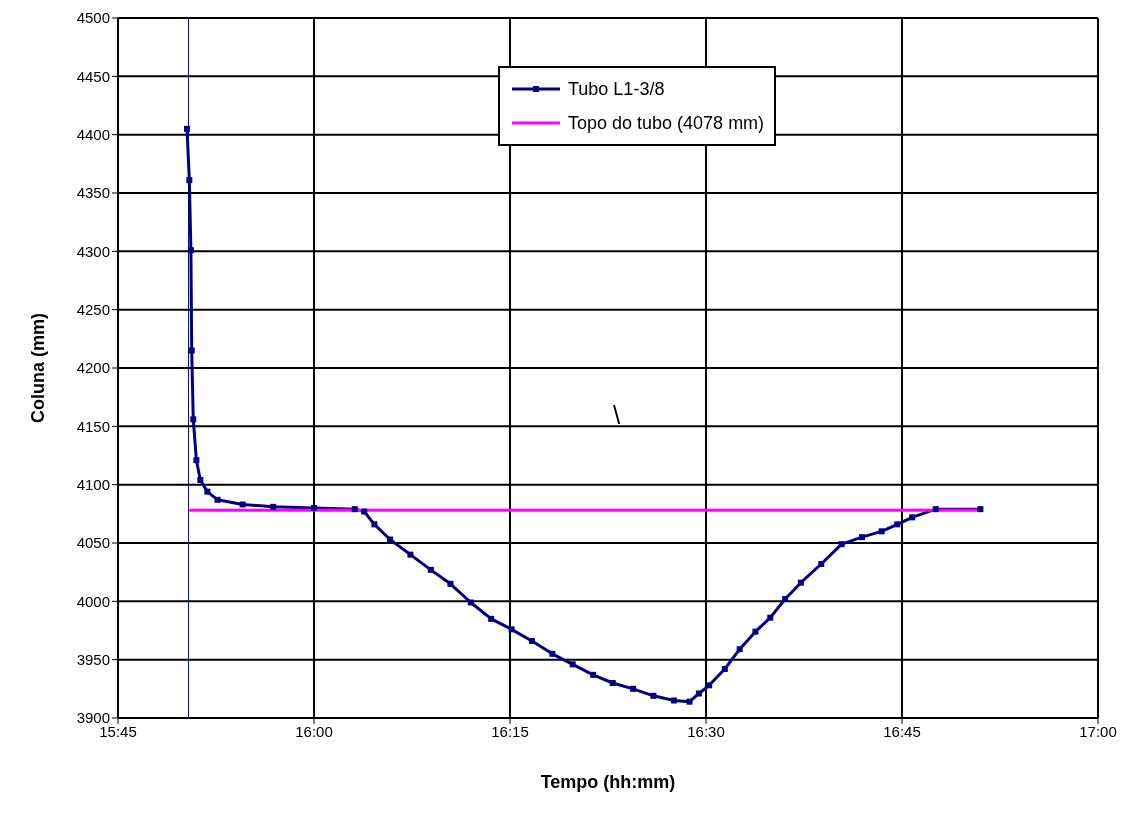 The width and height of the screenshot is (1137, 822). I want to click on y-axis-title: Coluna (mm), so click(38, 368).